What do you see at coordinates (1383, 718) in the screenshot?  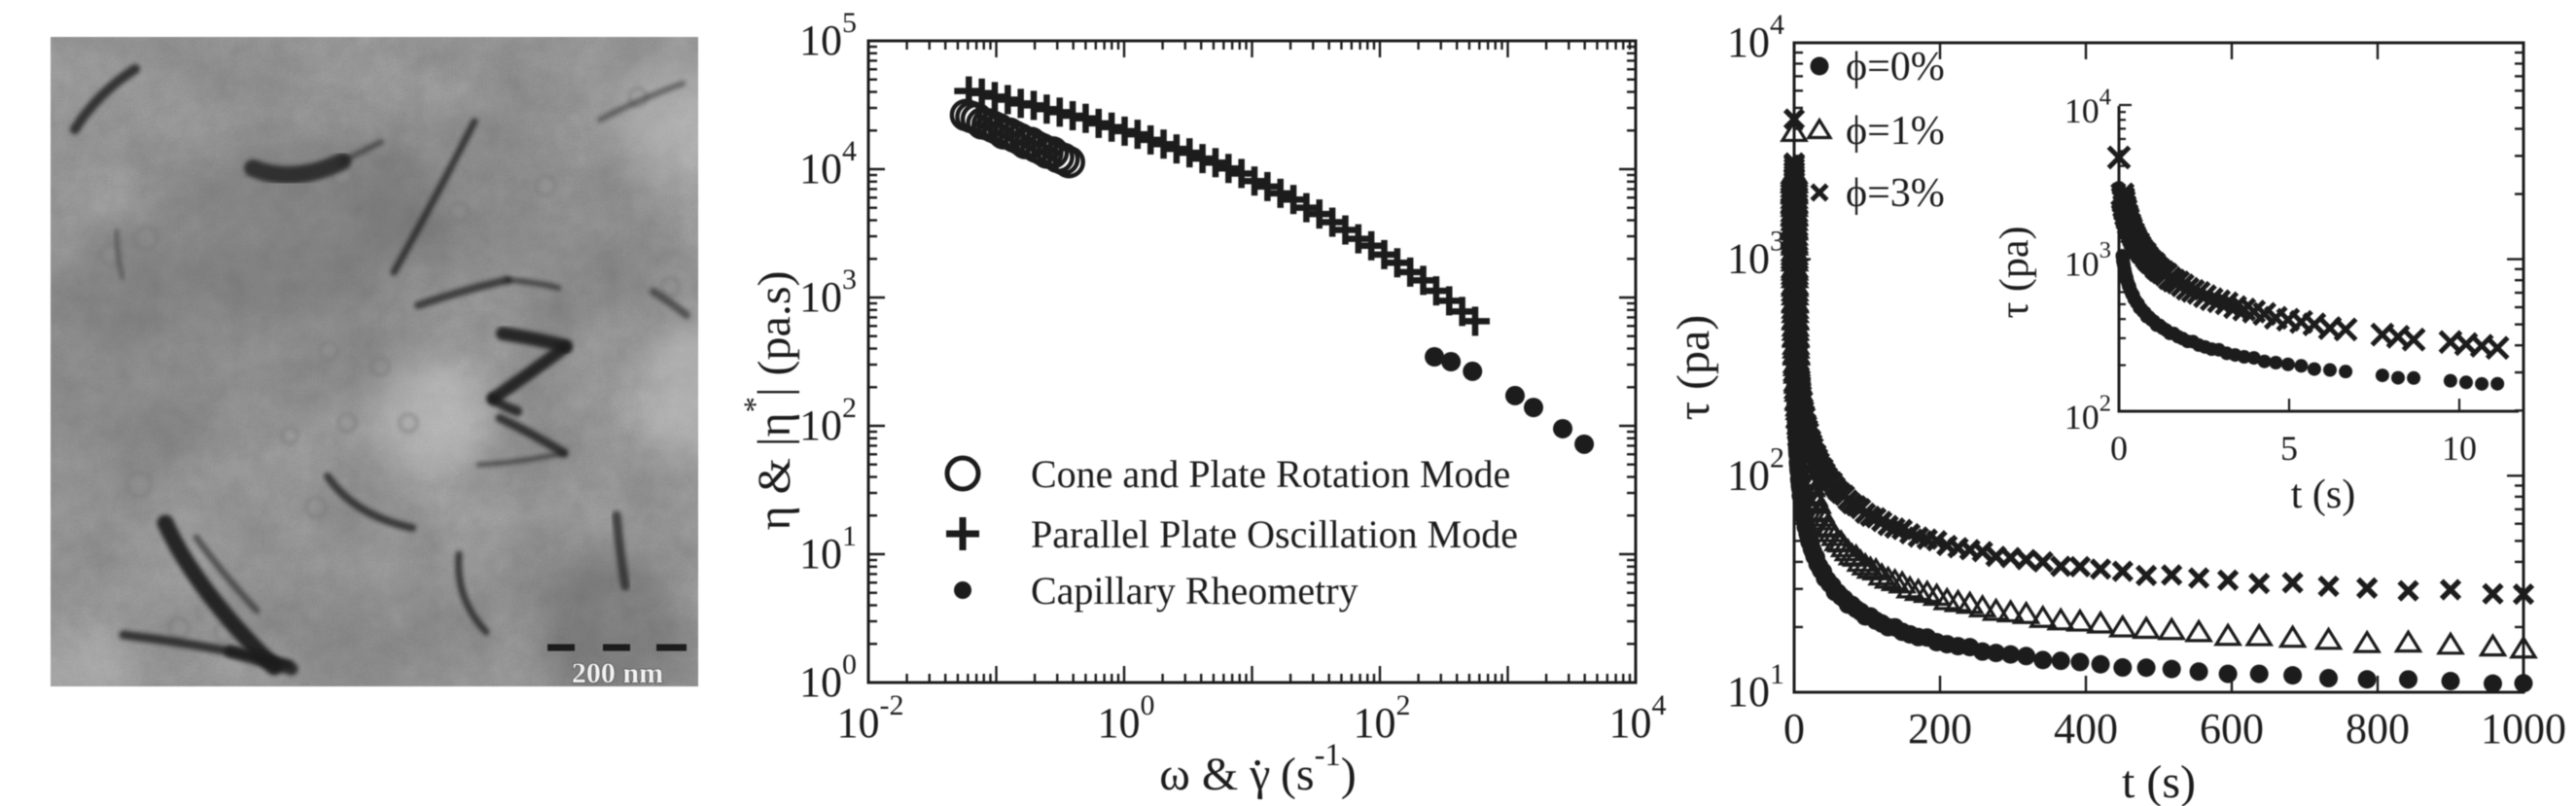 I see `x-tick-label: 10²` at bounding box center [1383, 718].